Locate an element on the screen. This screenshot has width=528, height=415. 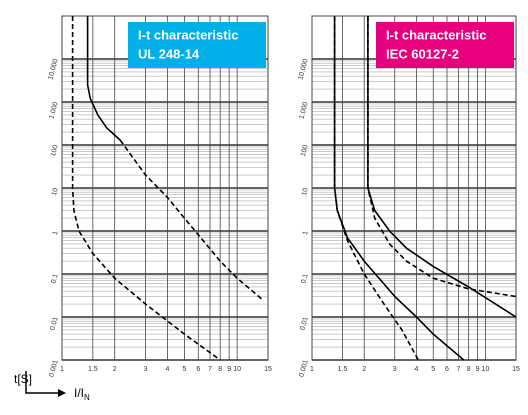
chart-subtitle: IEC 60127-2 is located at coordinates (422, 53).